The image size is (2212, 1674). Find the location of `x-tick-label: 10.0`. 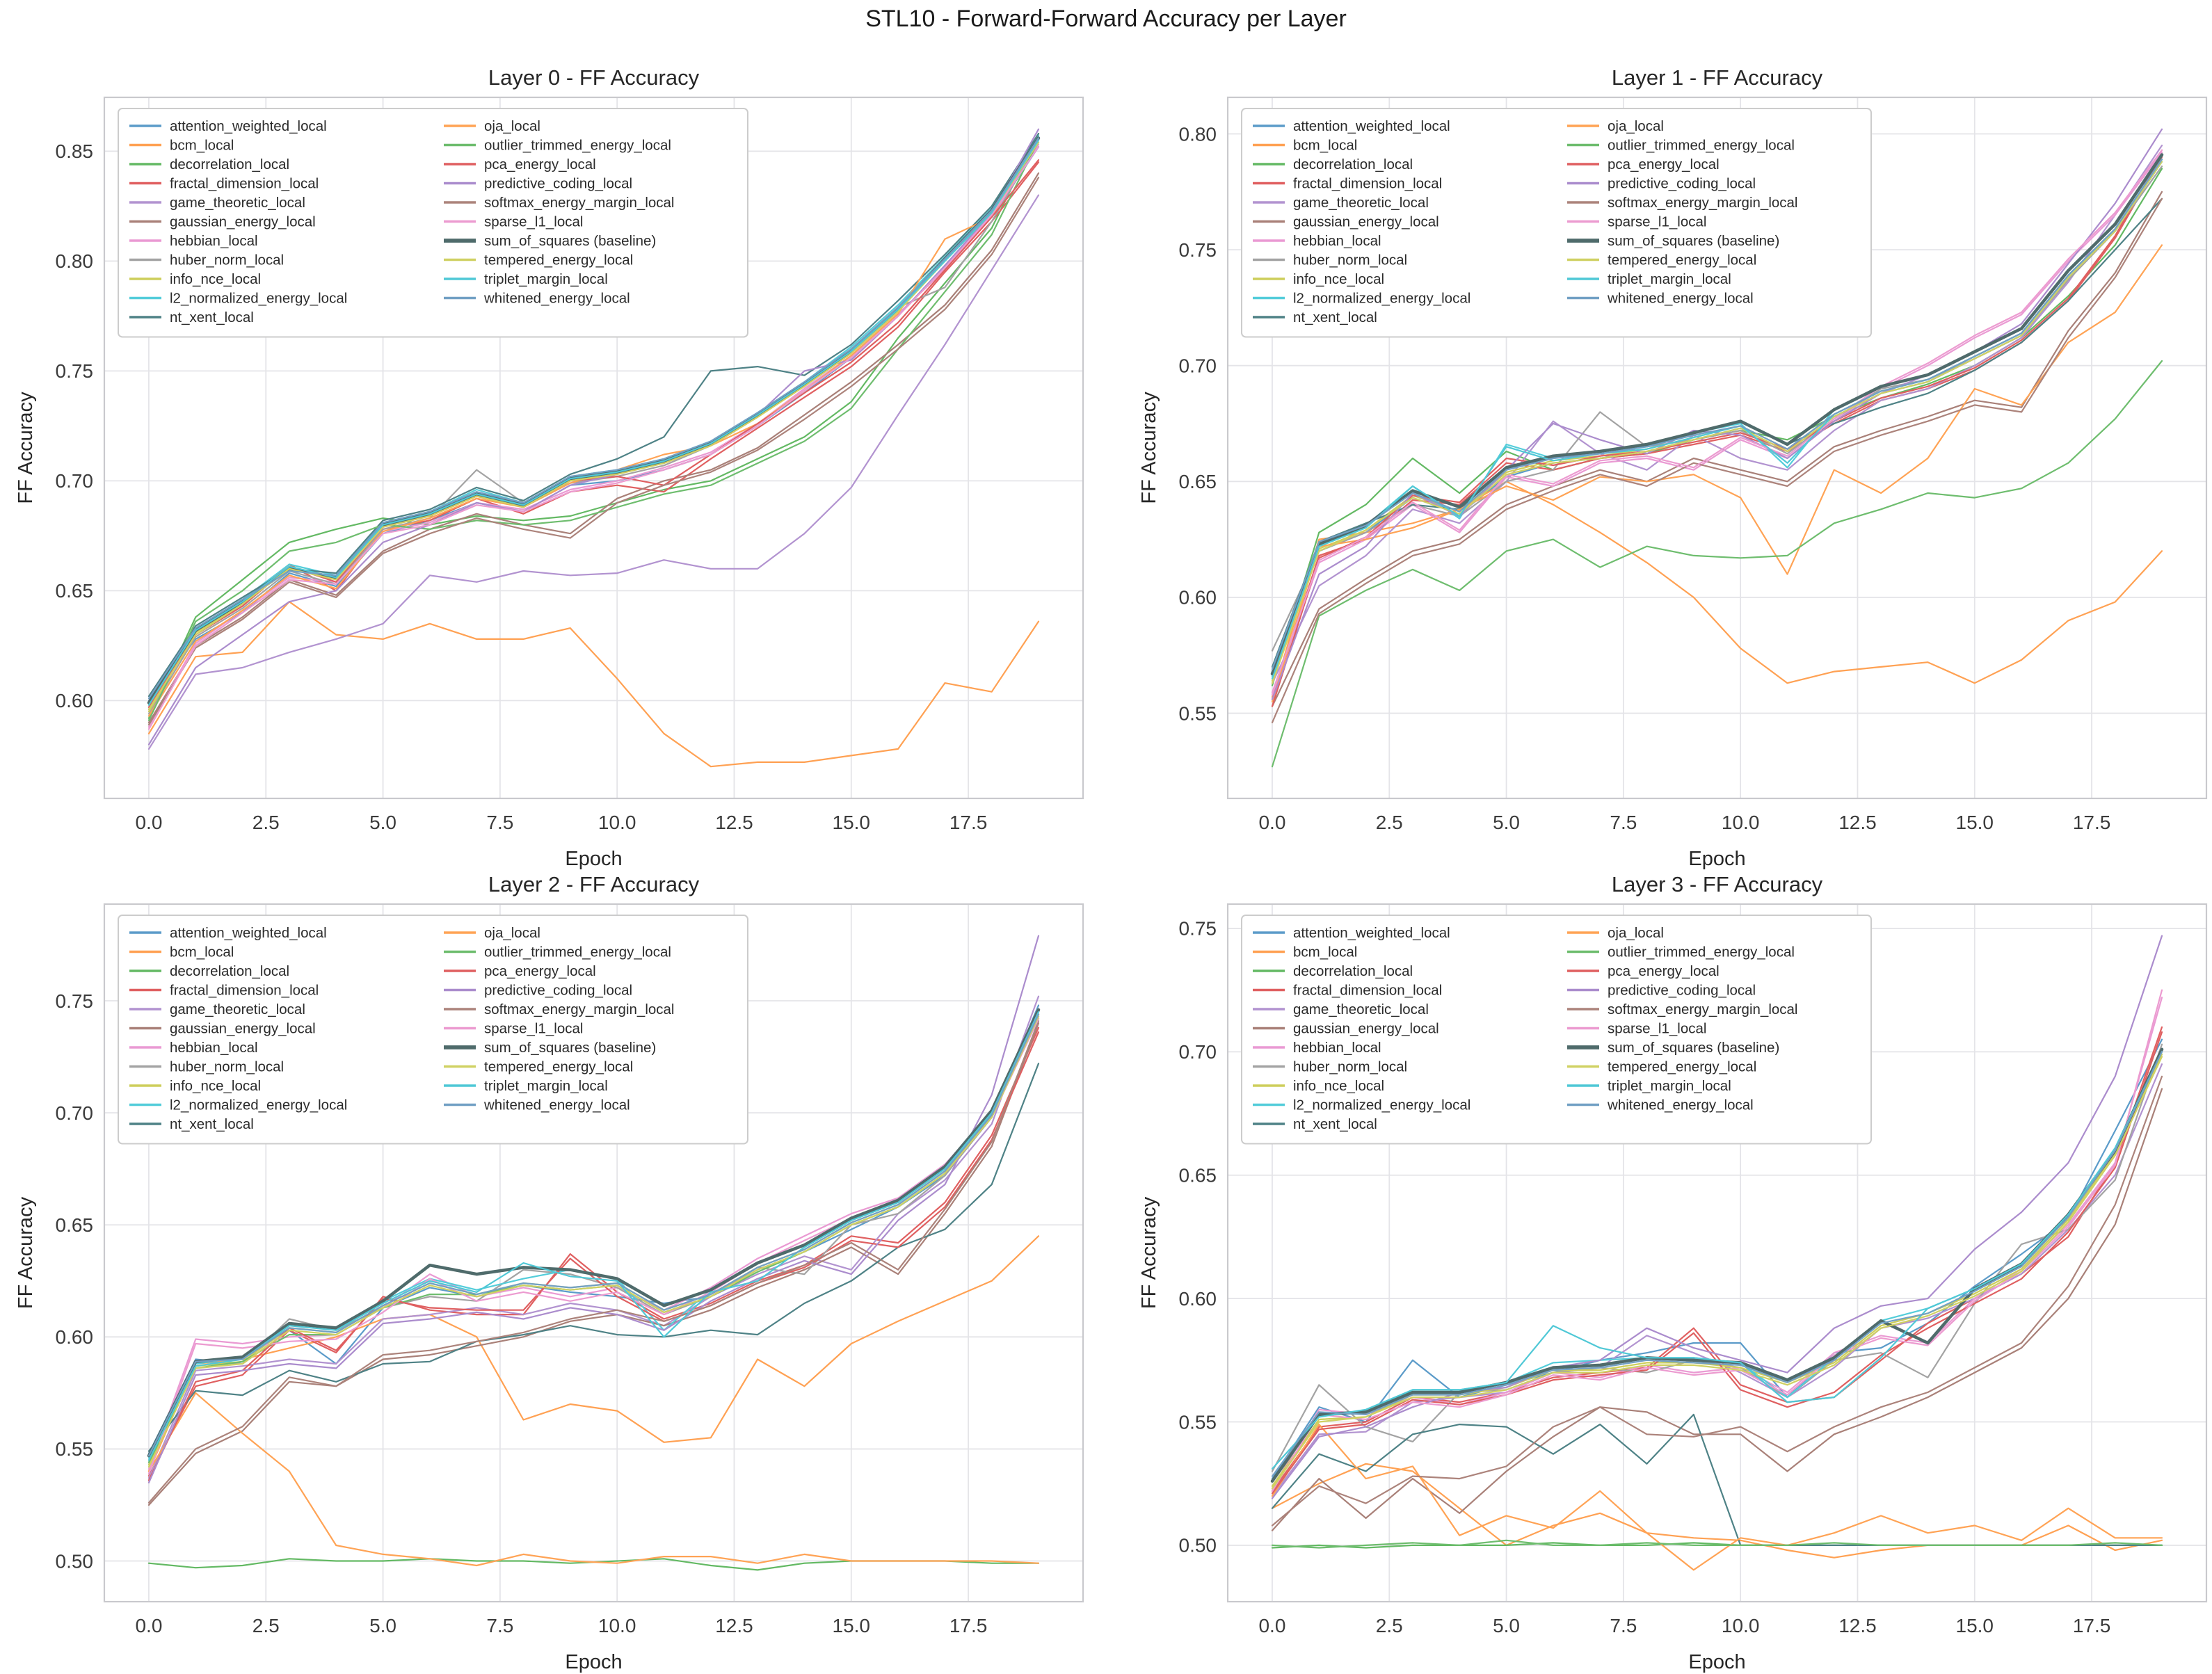

x-tick-label: 10.0 is located at coordinates (1741, 822).